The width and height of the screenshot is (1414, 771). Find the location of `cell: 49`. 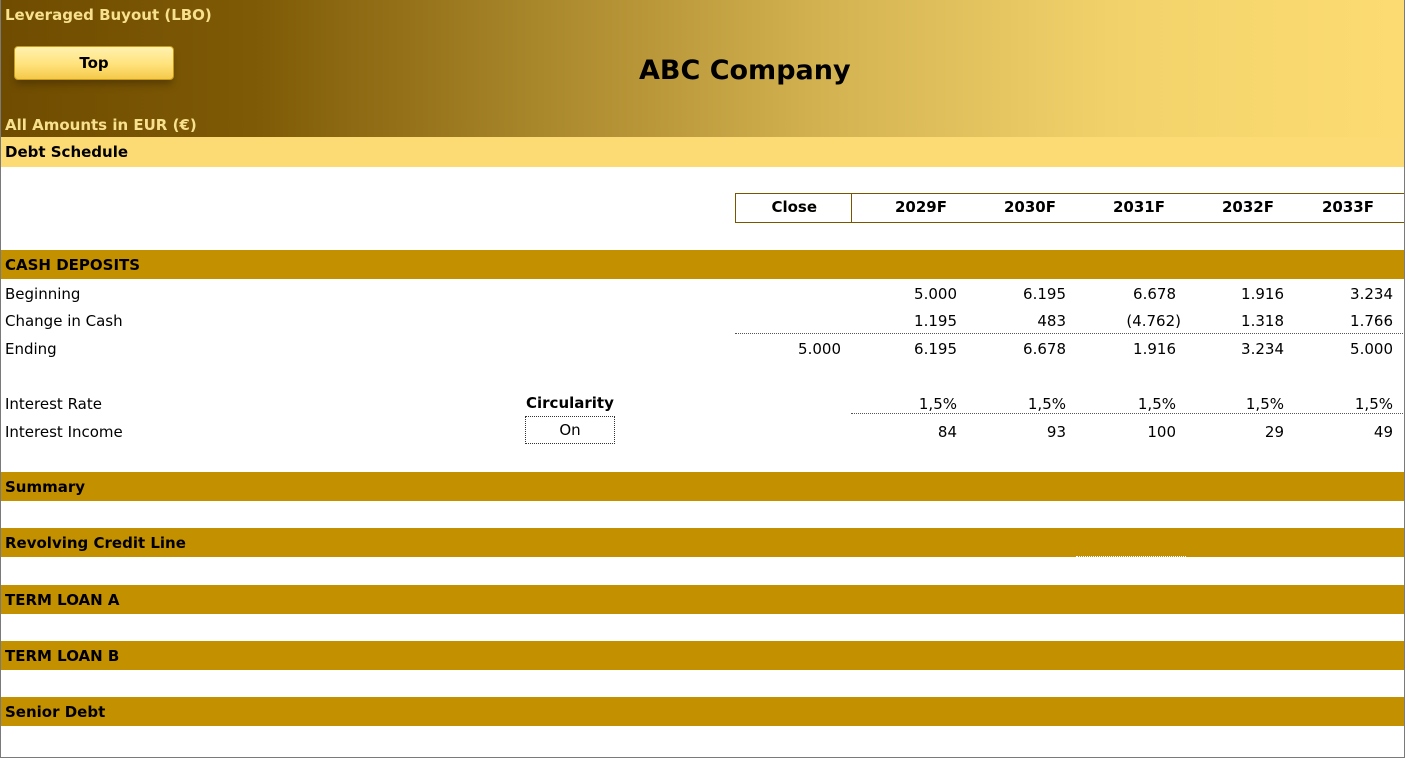

cell: 49 is located at coordinates (1383, 432).